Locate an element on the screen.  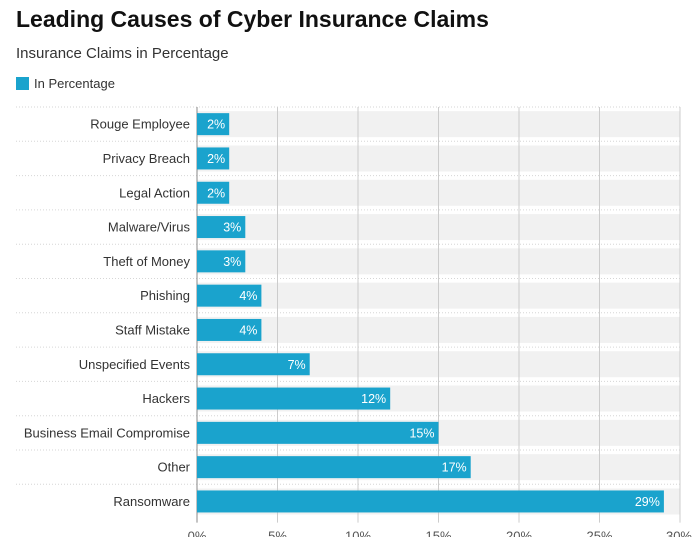
x-tick-label: 25% is located at coordinates (599, 533).